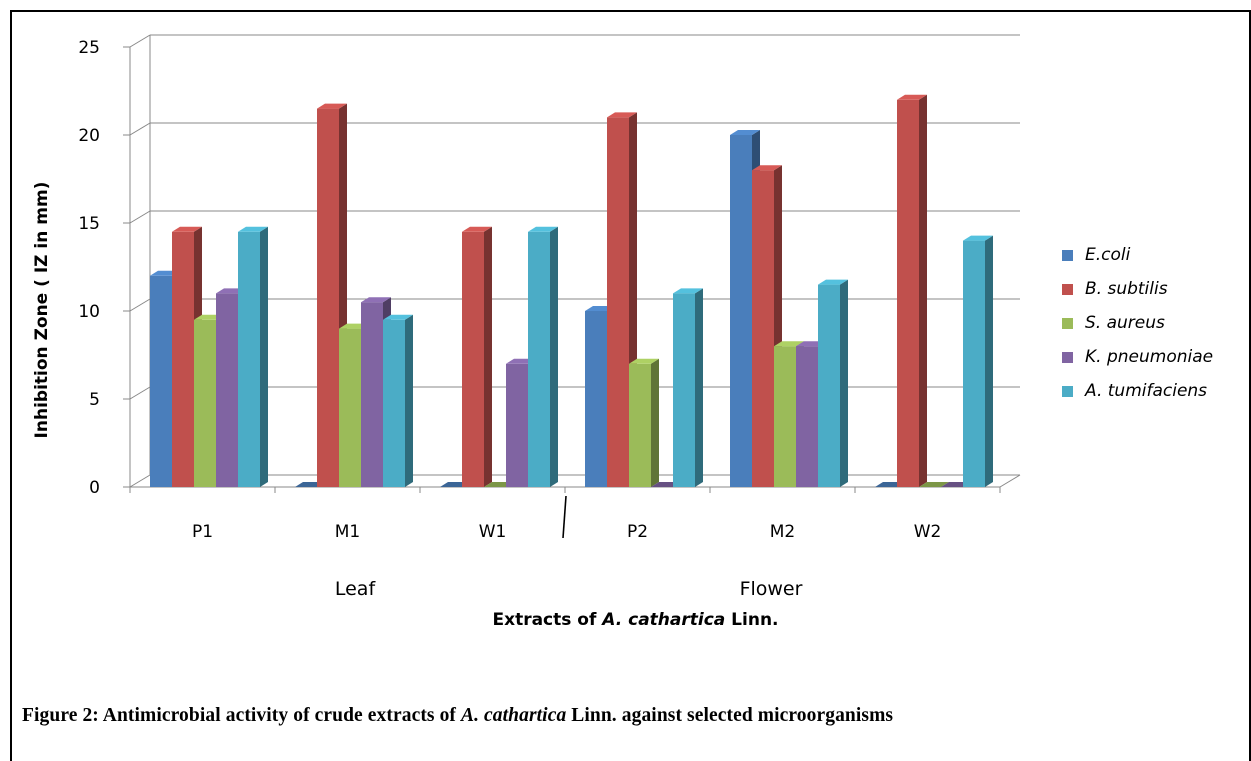 The height and width of the screenshot is (761, 1251). I want to click on y-tick-label: 0, so click(94, 488).